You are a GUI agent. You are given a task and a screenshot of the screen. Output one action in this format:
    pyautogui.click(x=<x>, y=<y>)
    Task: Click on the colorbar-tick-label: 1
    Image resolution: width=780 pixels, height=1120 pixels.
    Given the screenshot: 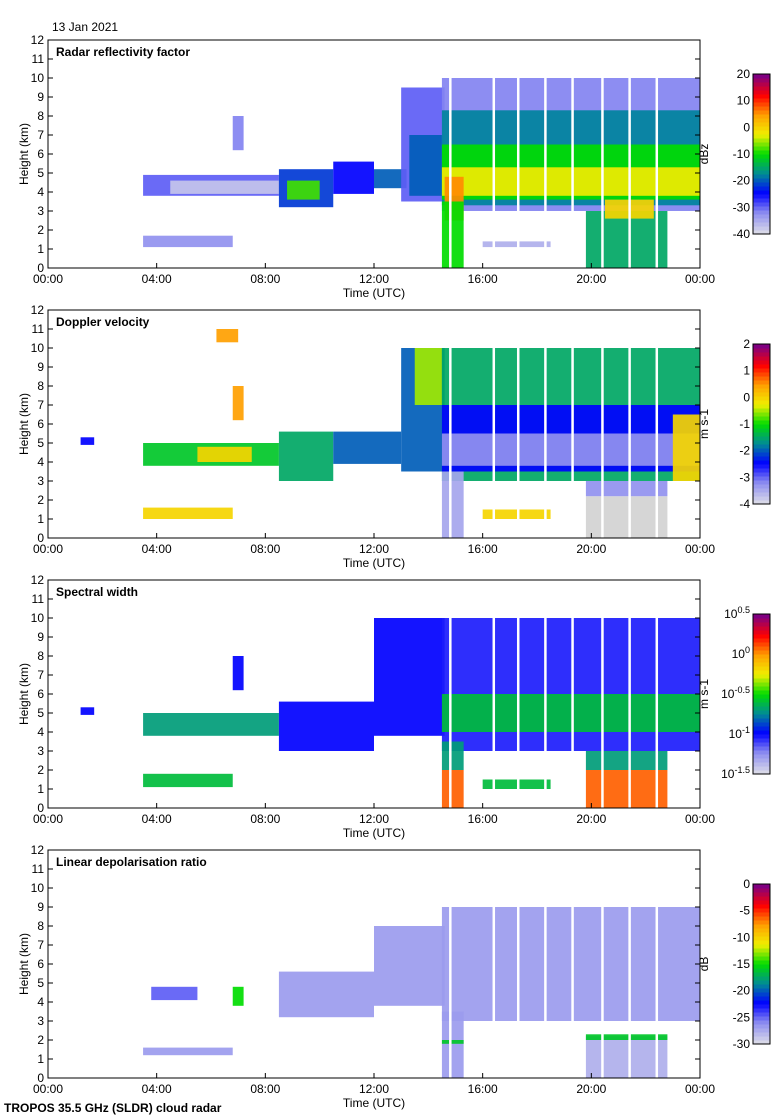 What is the action you would take?
    pyautogui.click(x=746, y=371)
    